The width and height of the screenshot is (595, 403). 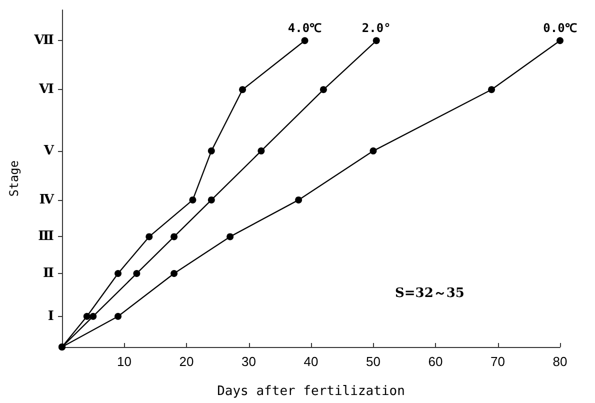 I want to click on text: Ⅱ, so click(x=48, y=273).